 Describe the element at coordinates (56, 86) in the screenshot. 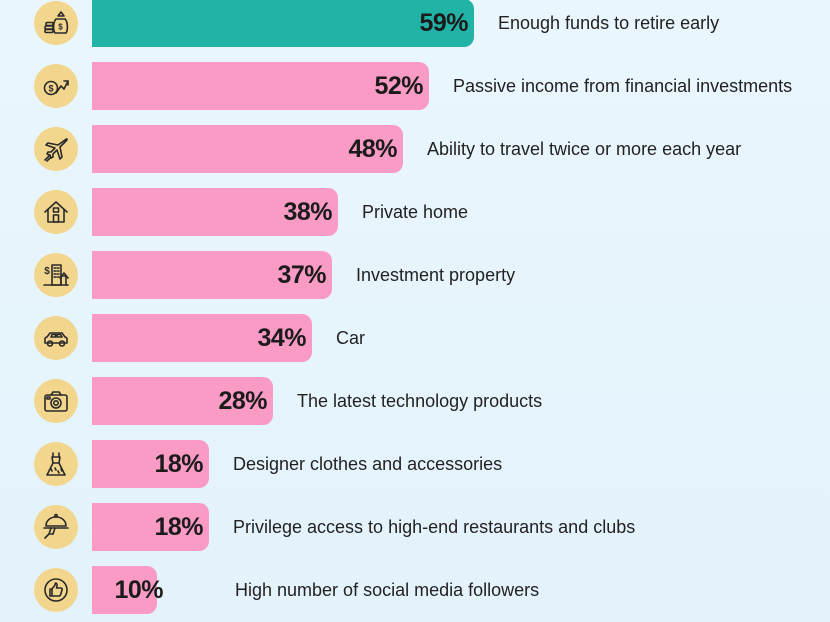

I see `dollar-growth-icon: $` at that location.